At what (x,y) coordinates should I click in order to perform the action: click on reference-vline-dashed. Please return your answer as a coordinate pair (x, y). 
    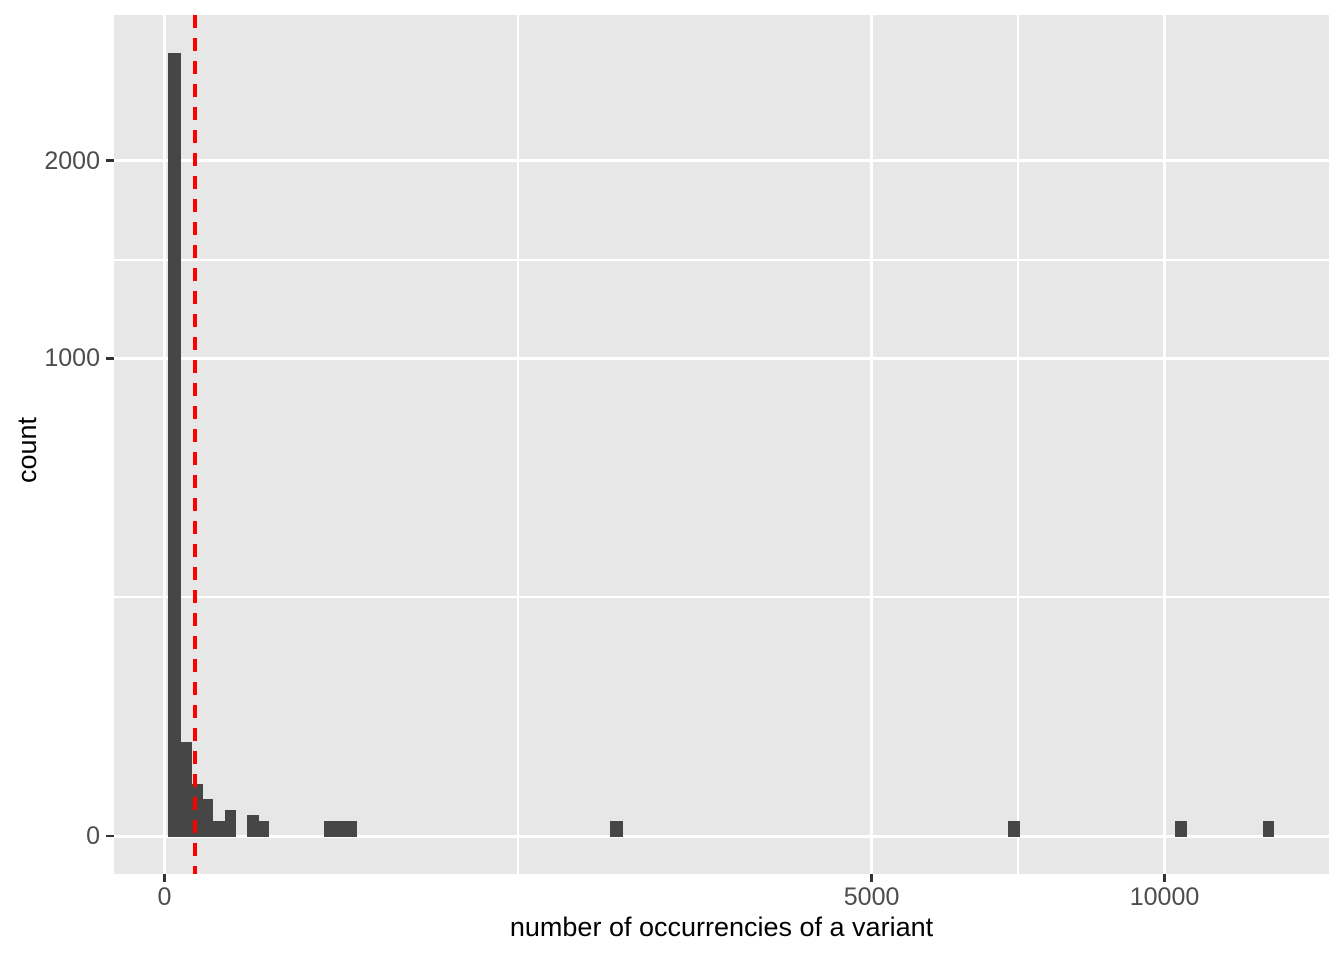
    Looking at the image, I should click on (194, 444).